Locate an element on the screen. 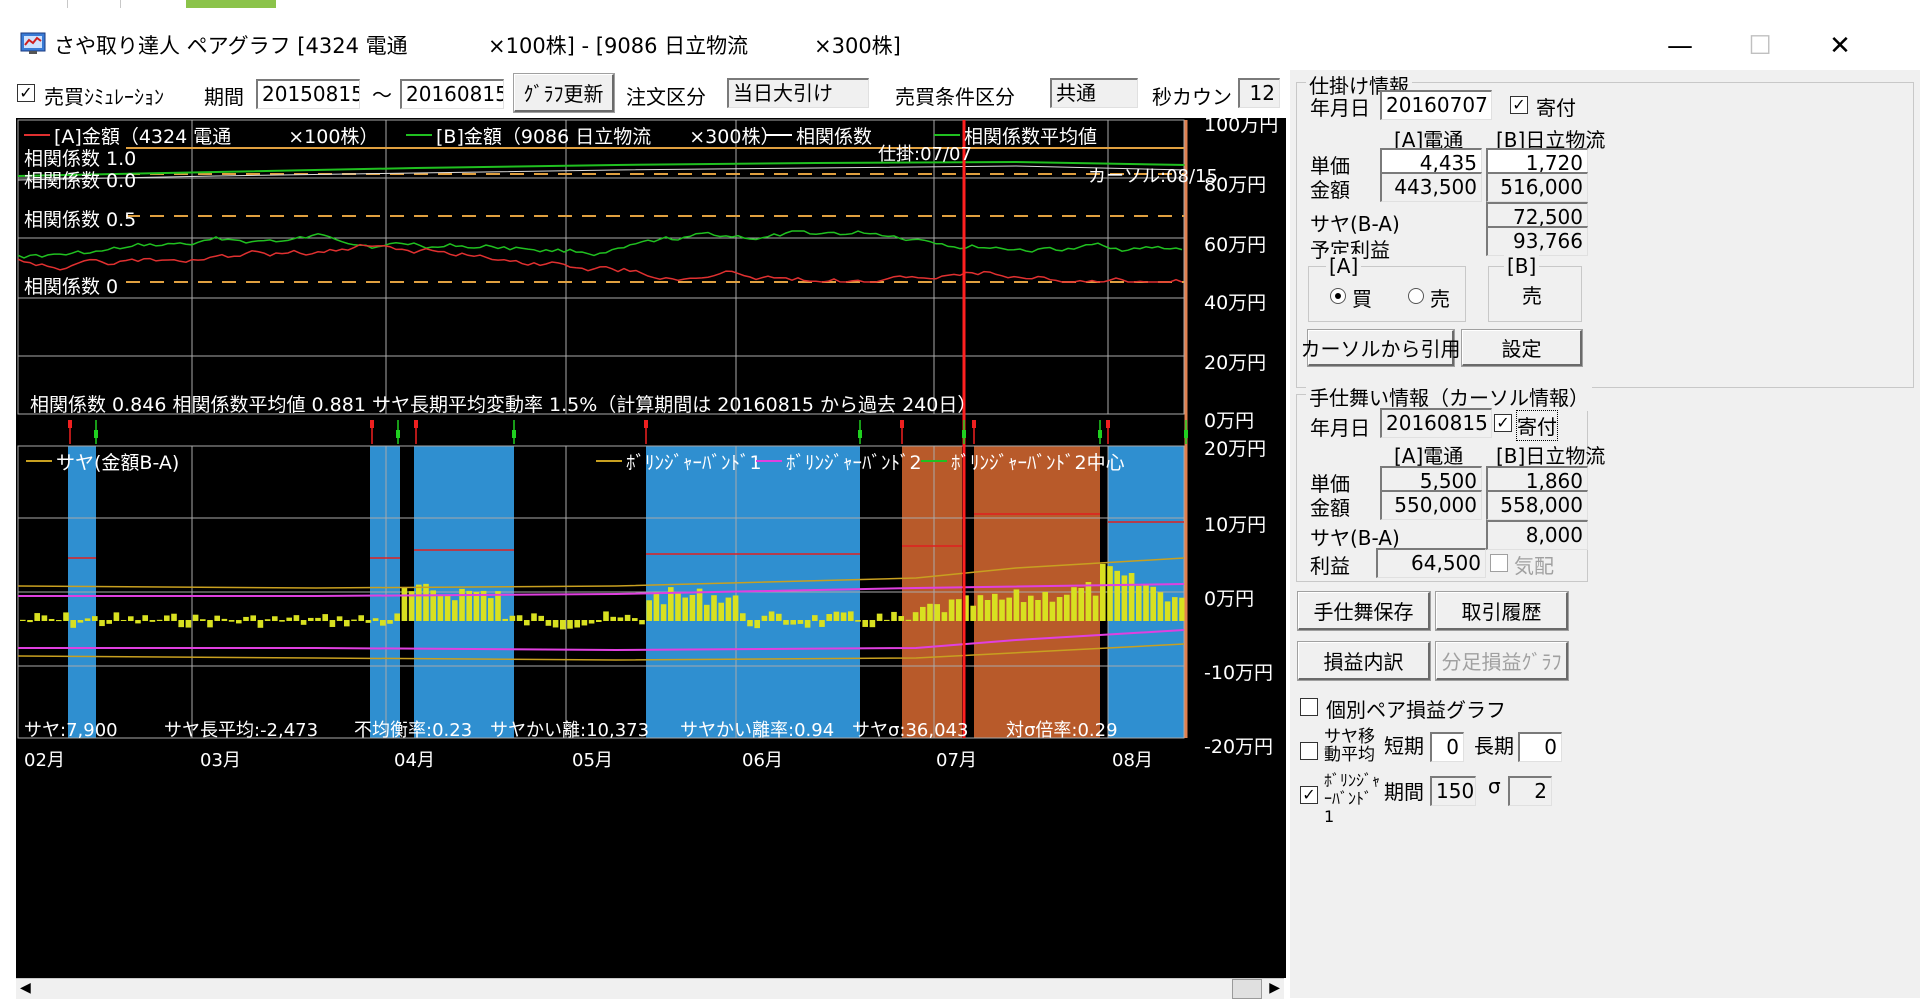  group-b-value: 売 is located at coordinates (1532, 296).